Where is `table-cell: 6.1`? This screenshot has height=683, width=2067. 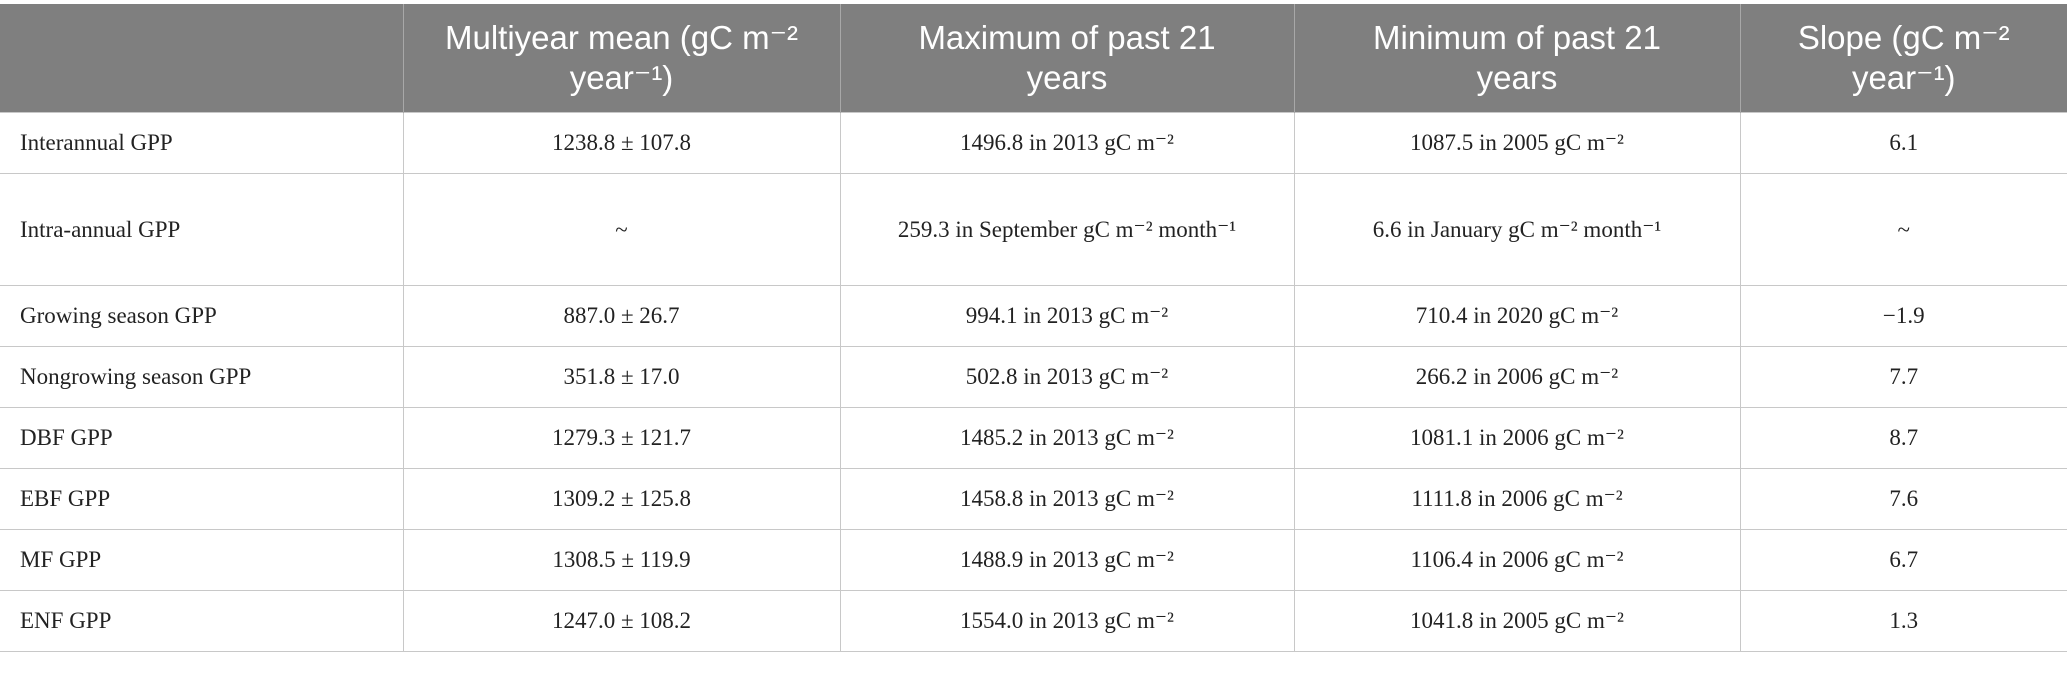
table-cell: 6.1 is located at coordinates (1903, 143).